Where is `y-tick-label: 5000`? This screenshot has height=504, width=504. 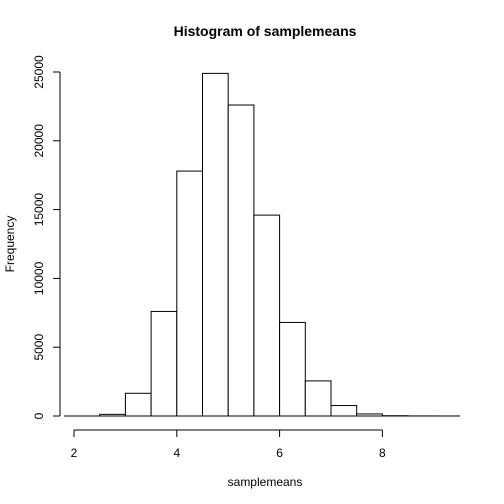 y-tick-label: 5000 is located at coordinates (39, 347).